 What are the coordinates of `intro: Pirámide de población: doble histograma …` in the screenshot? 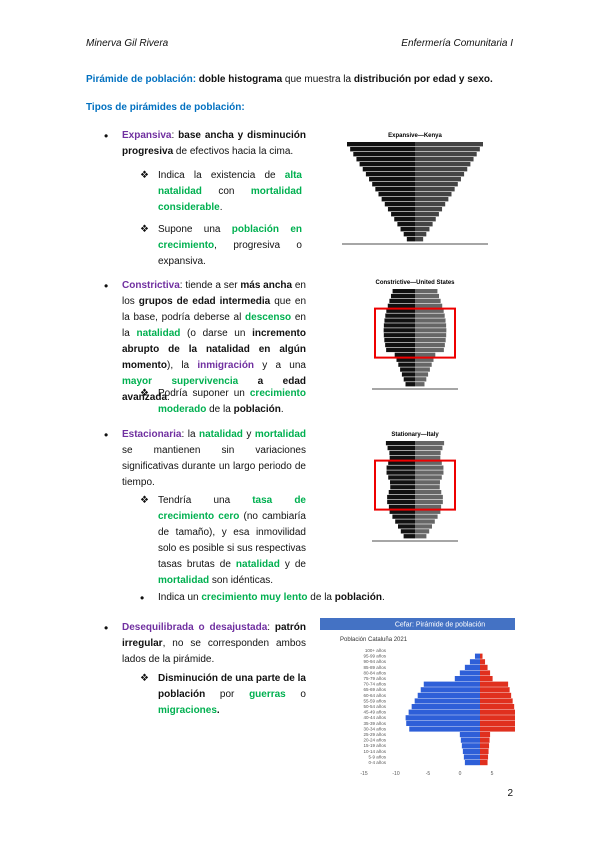 It's located at (306, 80).